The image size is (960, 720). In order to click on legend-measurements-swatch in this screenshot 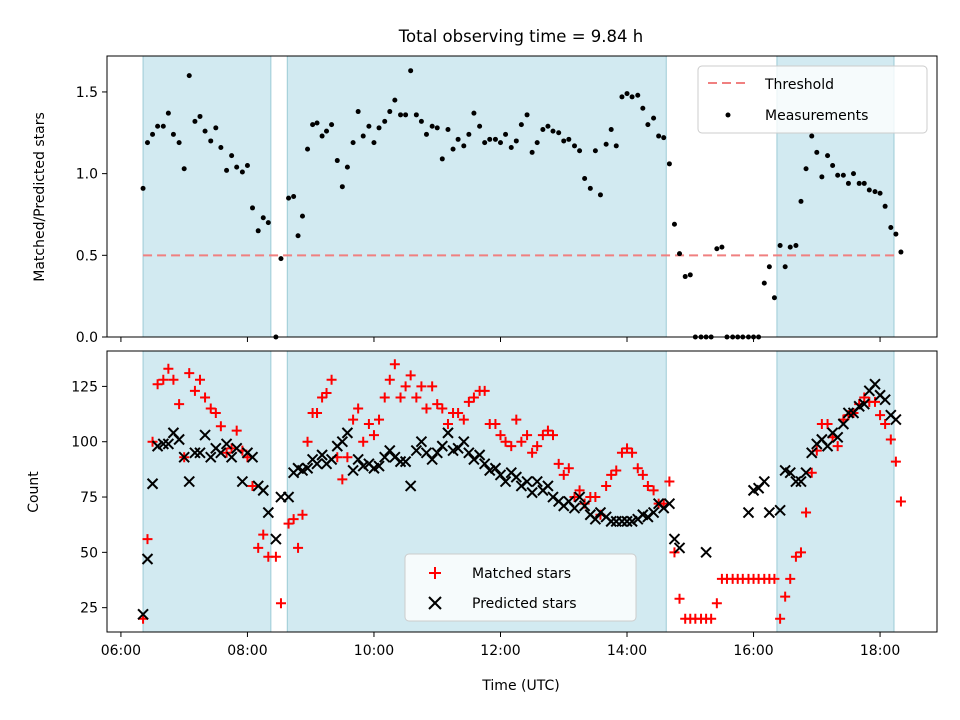, I will do `click(728, 115)`.